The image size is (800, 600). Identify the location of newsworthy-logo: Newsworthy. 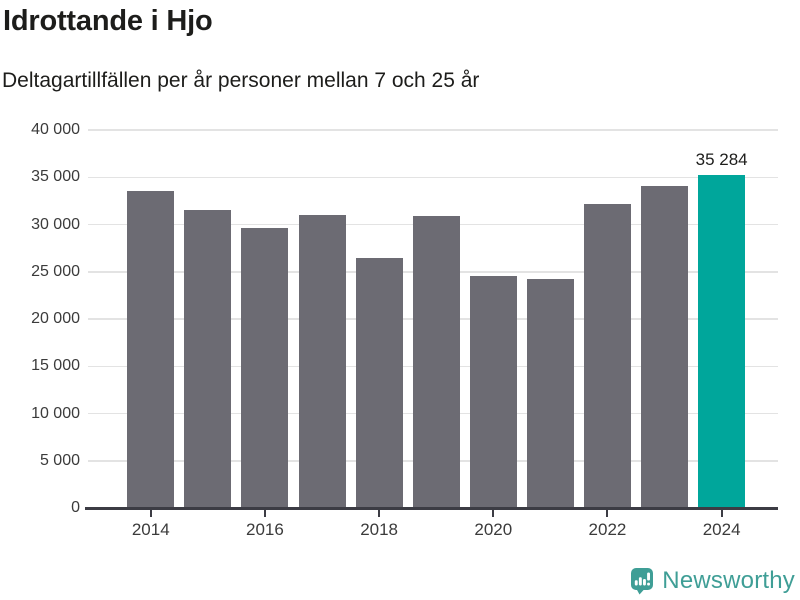
(713, 581).